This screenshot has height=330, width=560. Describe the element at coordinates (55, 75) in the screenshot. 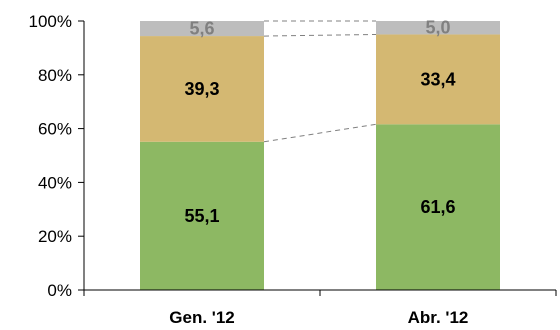

I see `y-tick-label: 80%` at that location.